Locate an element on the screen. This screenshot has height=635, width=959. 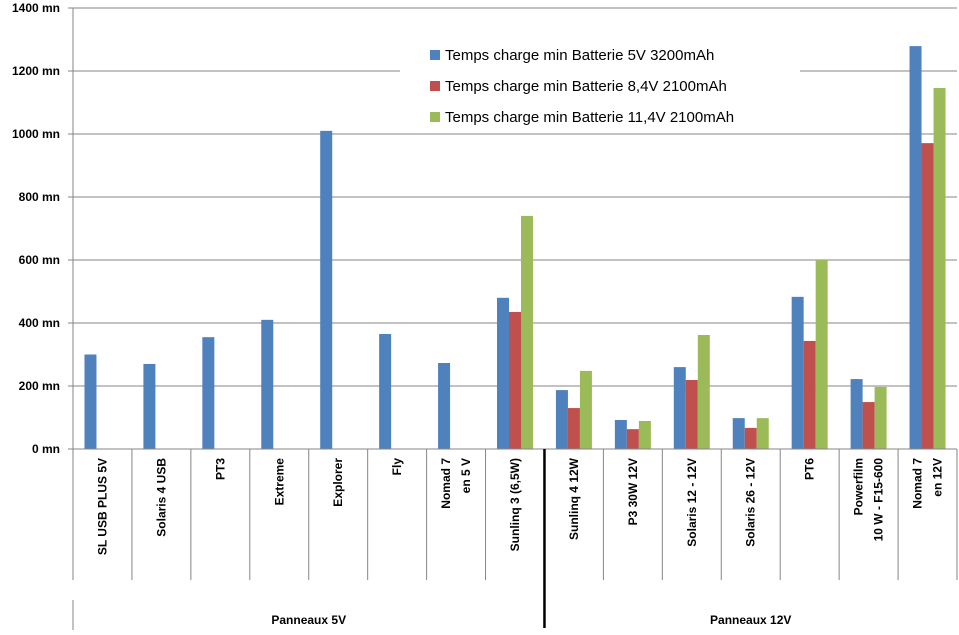
y-tick-label: 1000 mn is located at coordinates (36, 134).